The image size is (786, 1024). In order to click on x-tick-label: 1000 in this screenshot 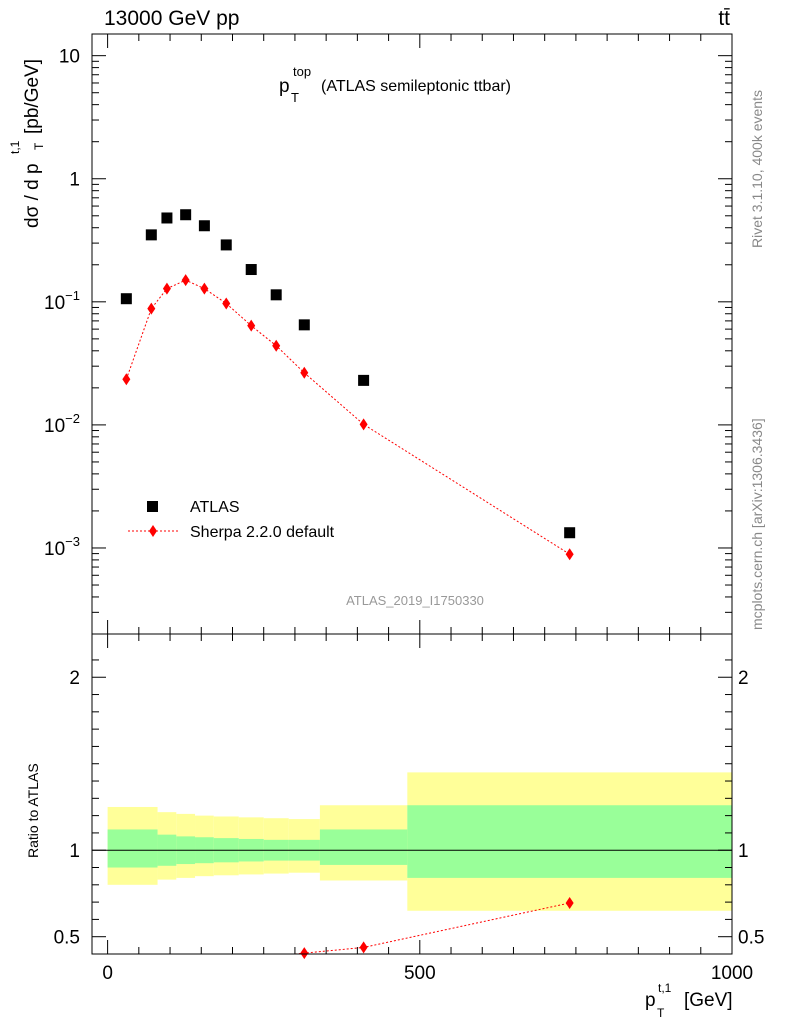, I will do `click(732, 973)`.